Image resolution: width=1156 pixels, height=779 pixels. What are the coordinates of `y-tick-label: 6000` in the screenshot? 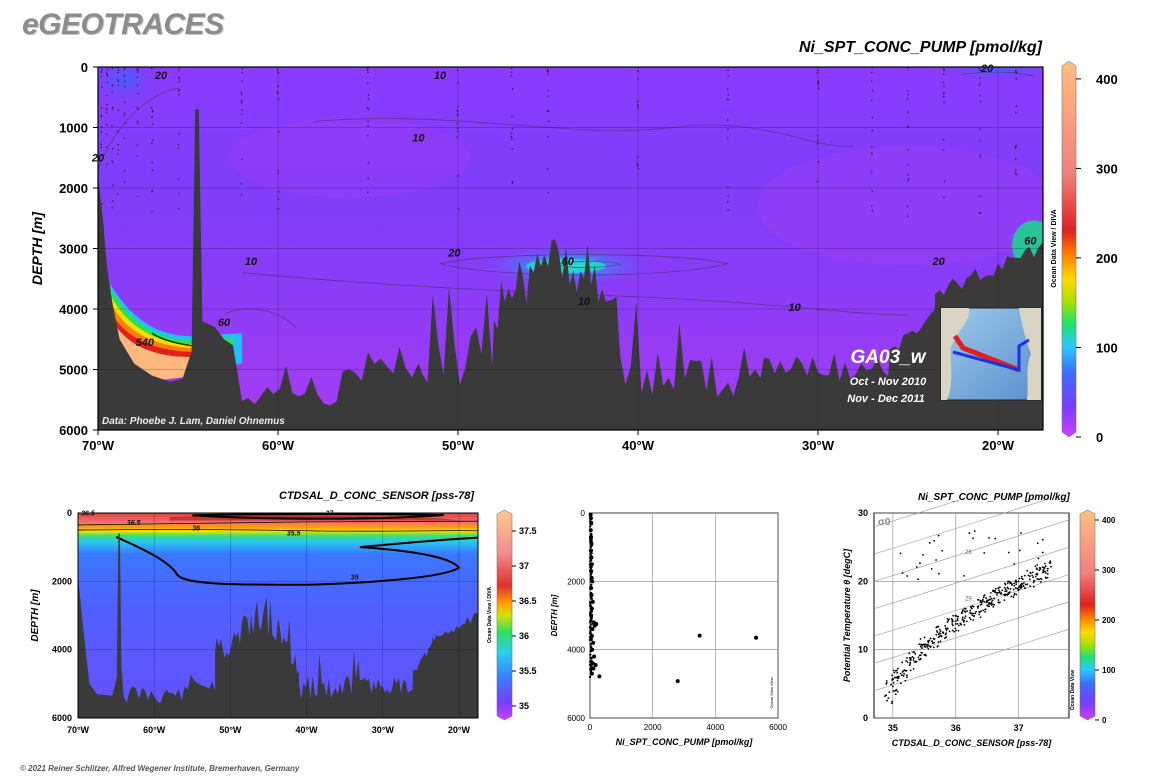 It's located at (576, 718).